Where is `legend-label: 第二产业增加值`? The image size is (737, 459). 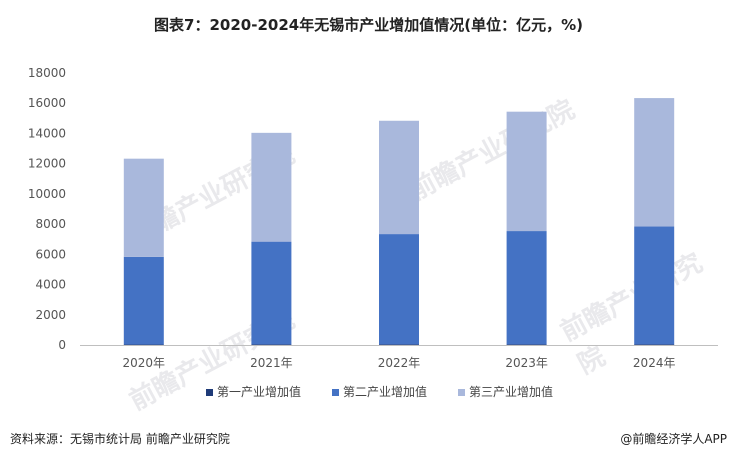 legend-label: 第二产业增加值 is located at coordinates (385, 391).